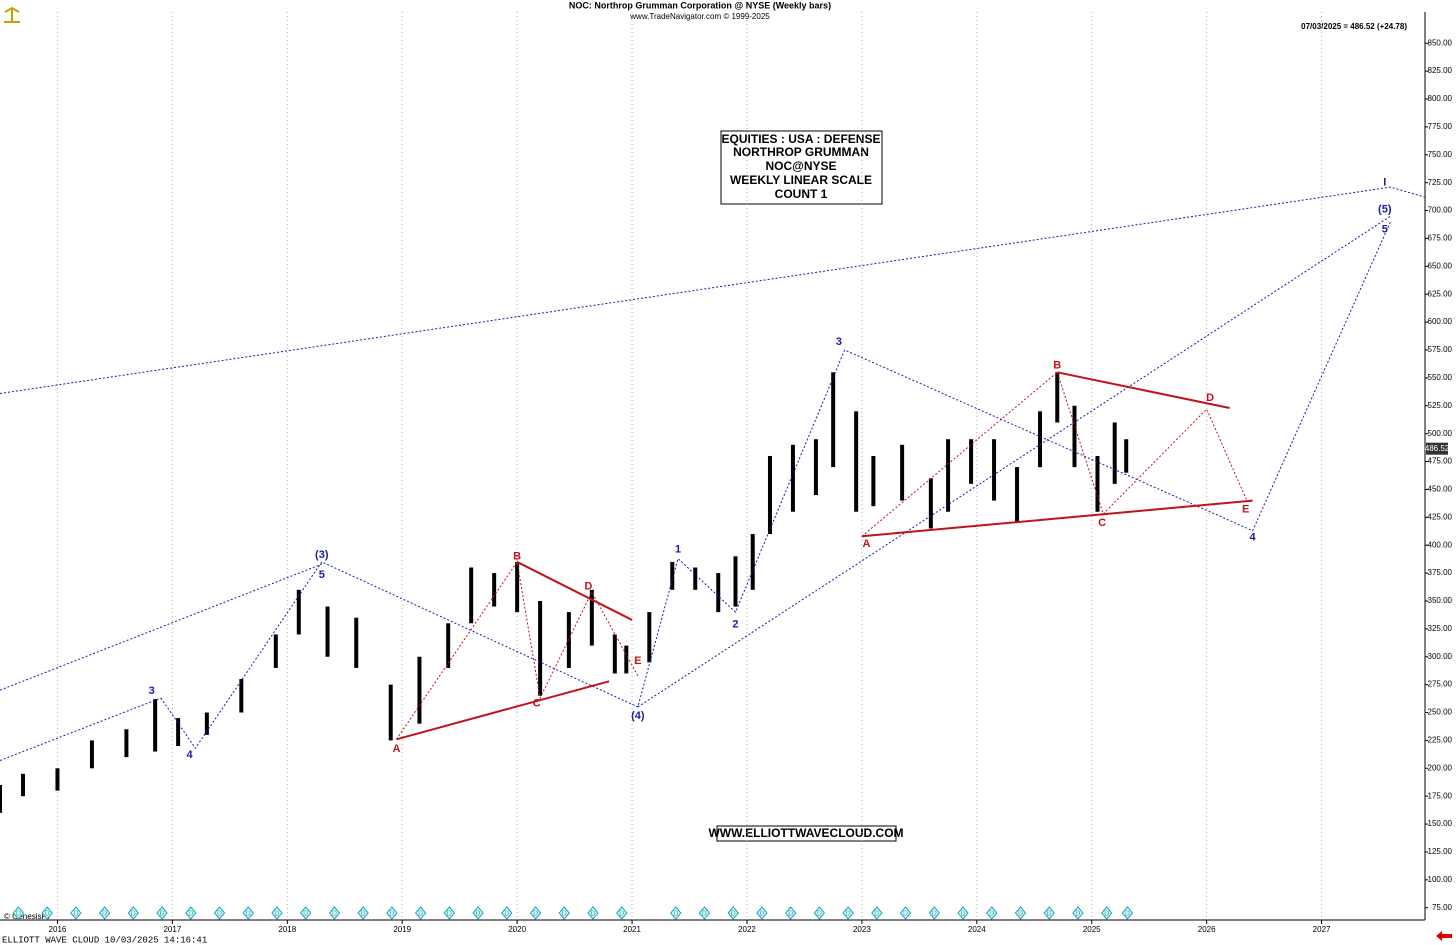  I want to click on y-tick-label: 200.00, so click(1440, 767).